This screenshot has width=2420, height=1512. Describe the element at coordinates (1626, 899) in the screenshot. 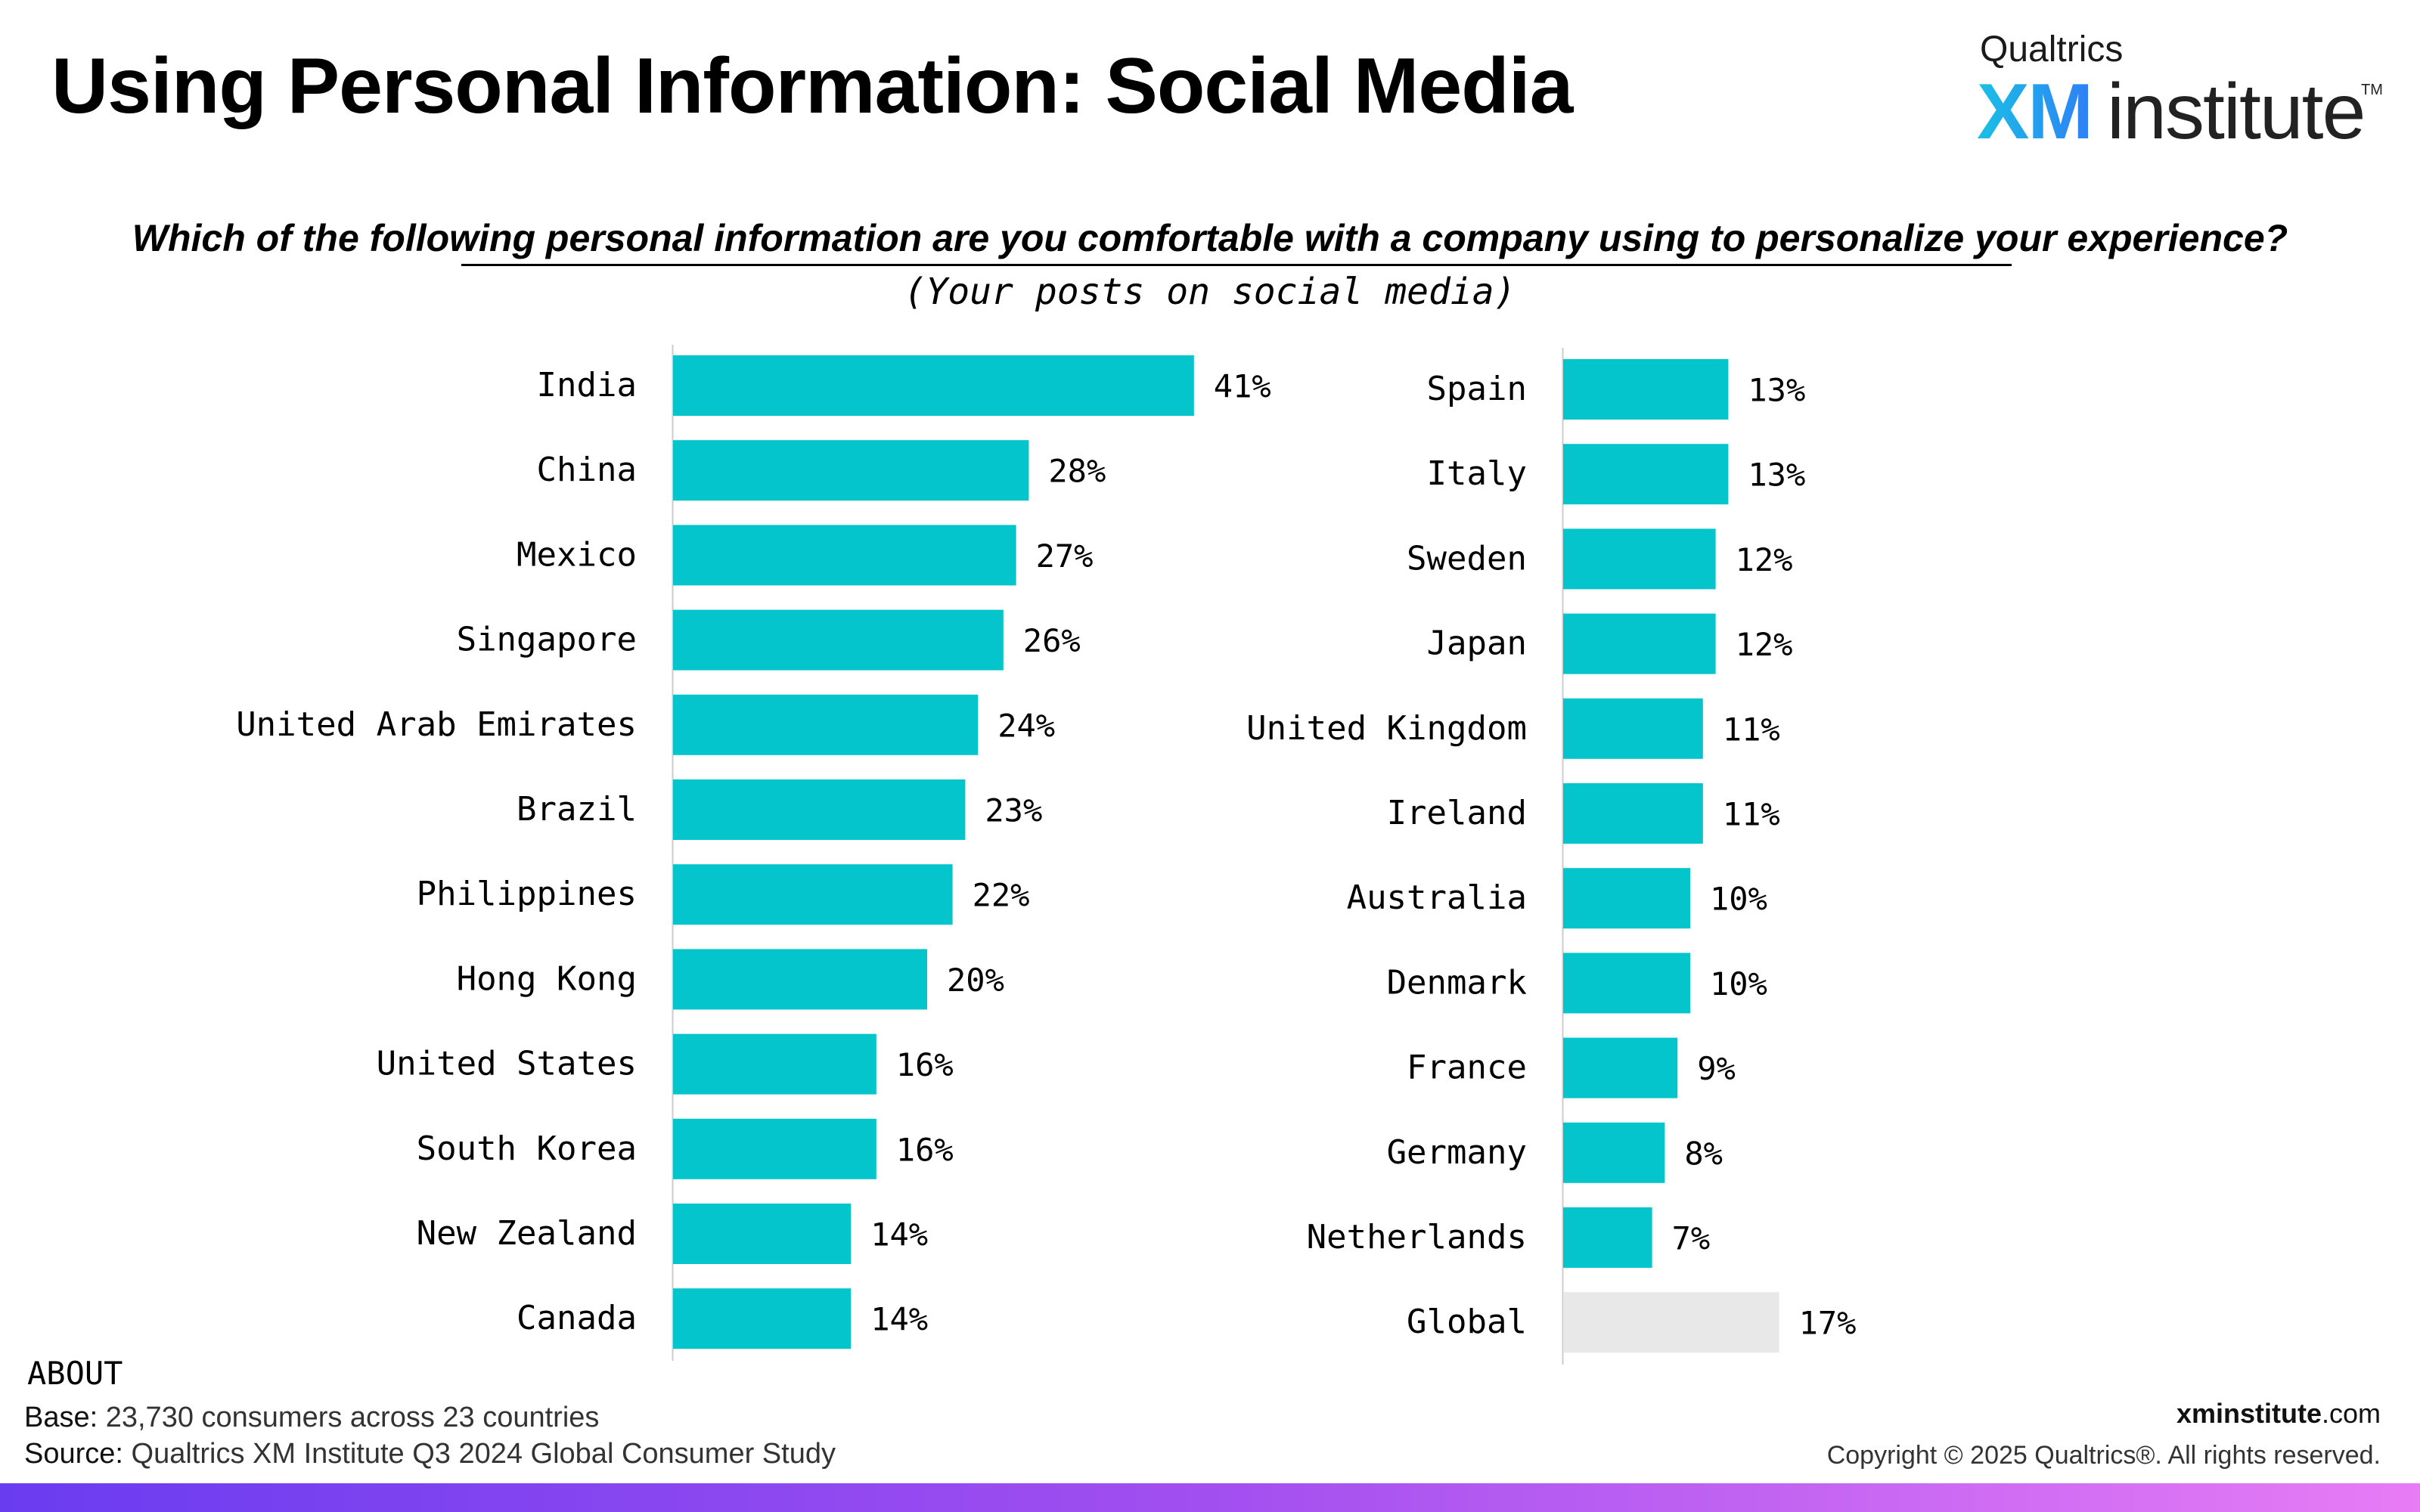

I see `bar-australia` at that location.